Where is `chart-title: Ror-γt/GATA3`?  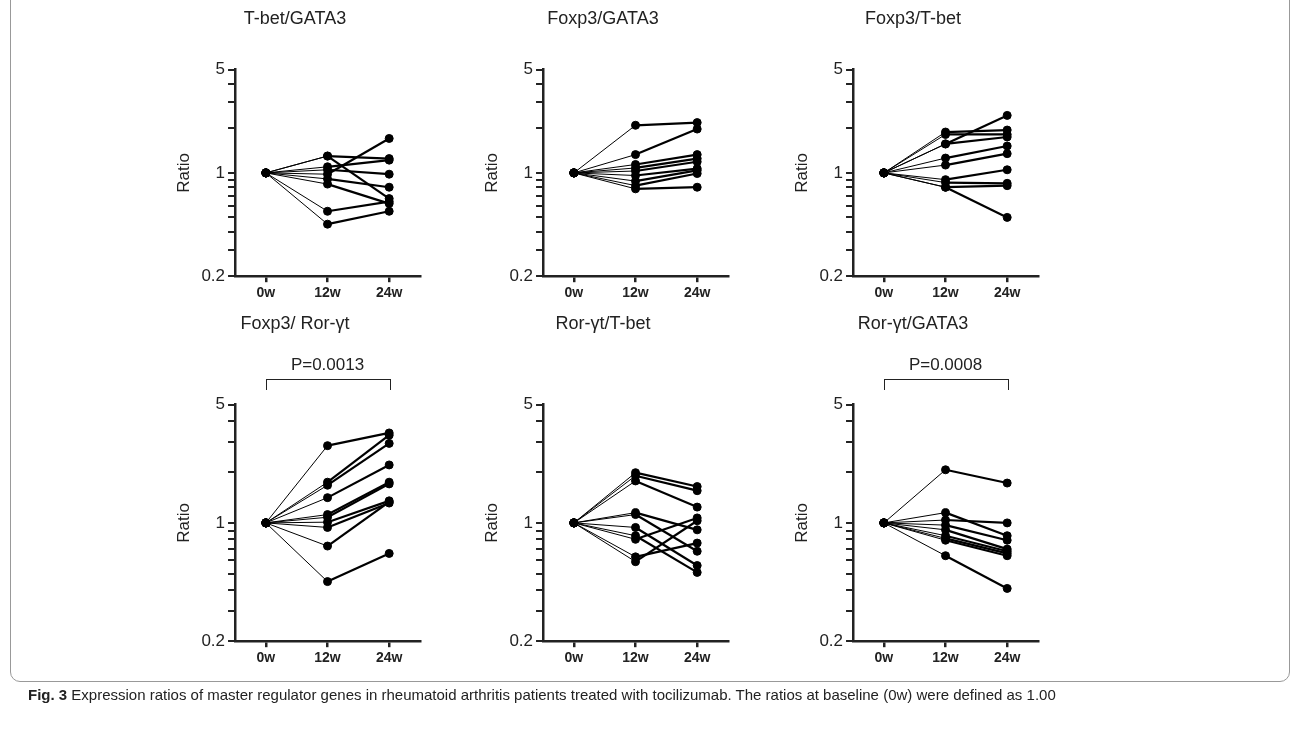
chart-title: Ror-γt/GATA3 is located at coordinates (913, 322).